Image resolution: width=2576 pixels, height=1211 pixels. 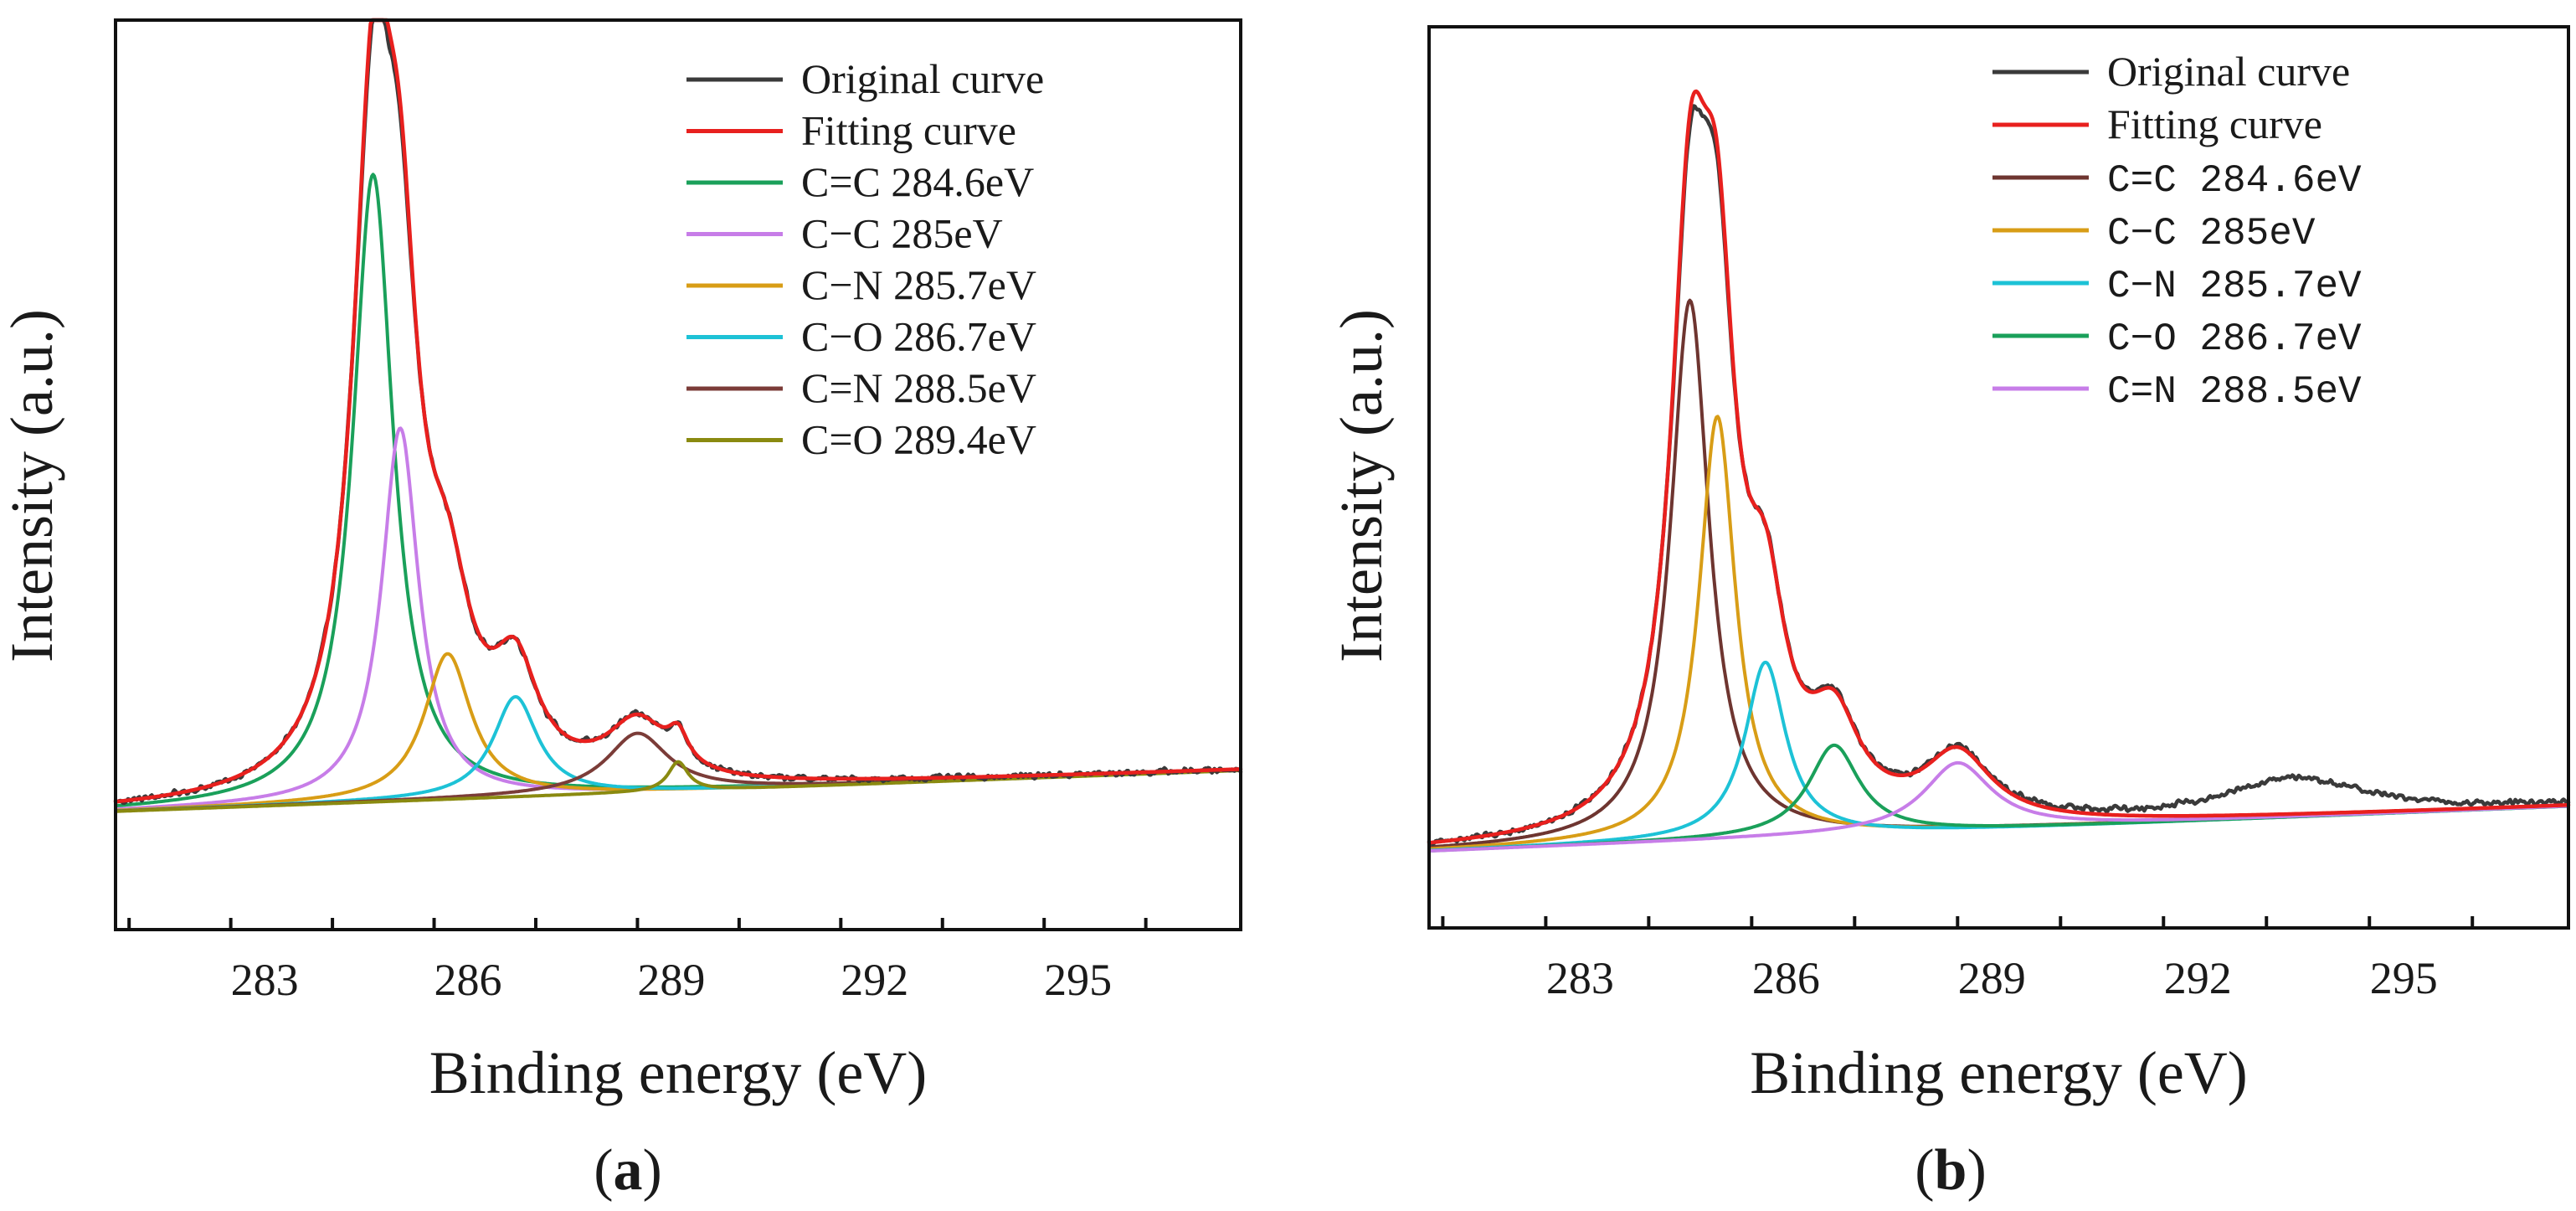 I want to click on panel-label: (a), so click(x=628, y=1171).